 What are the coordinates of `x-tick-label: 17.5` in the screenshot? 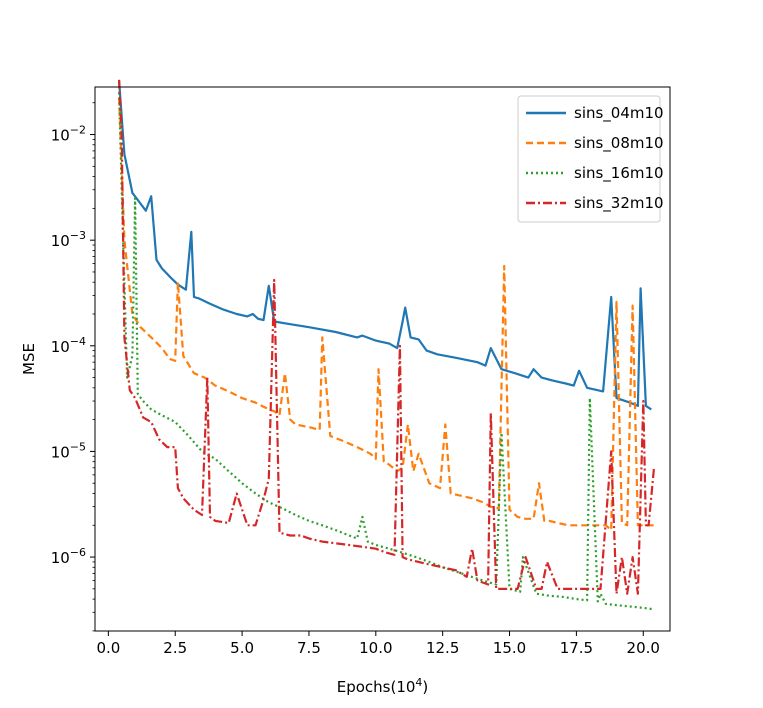 It's located at (576, 648).